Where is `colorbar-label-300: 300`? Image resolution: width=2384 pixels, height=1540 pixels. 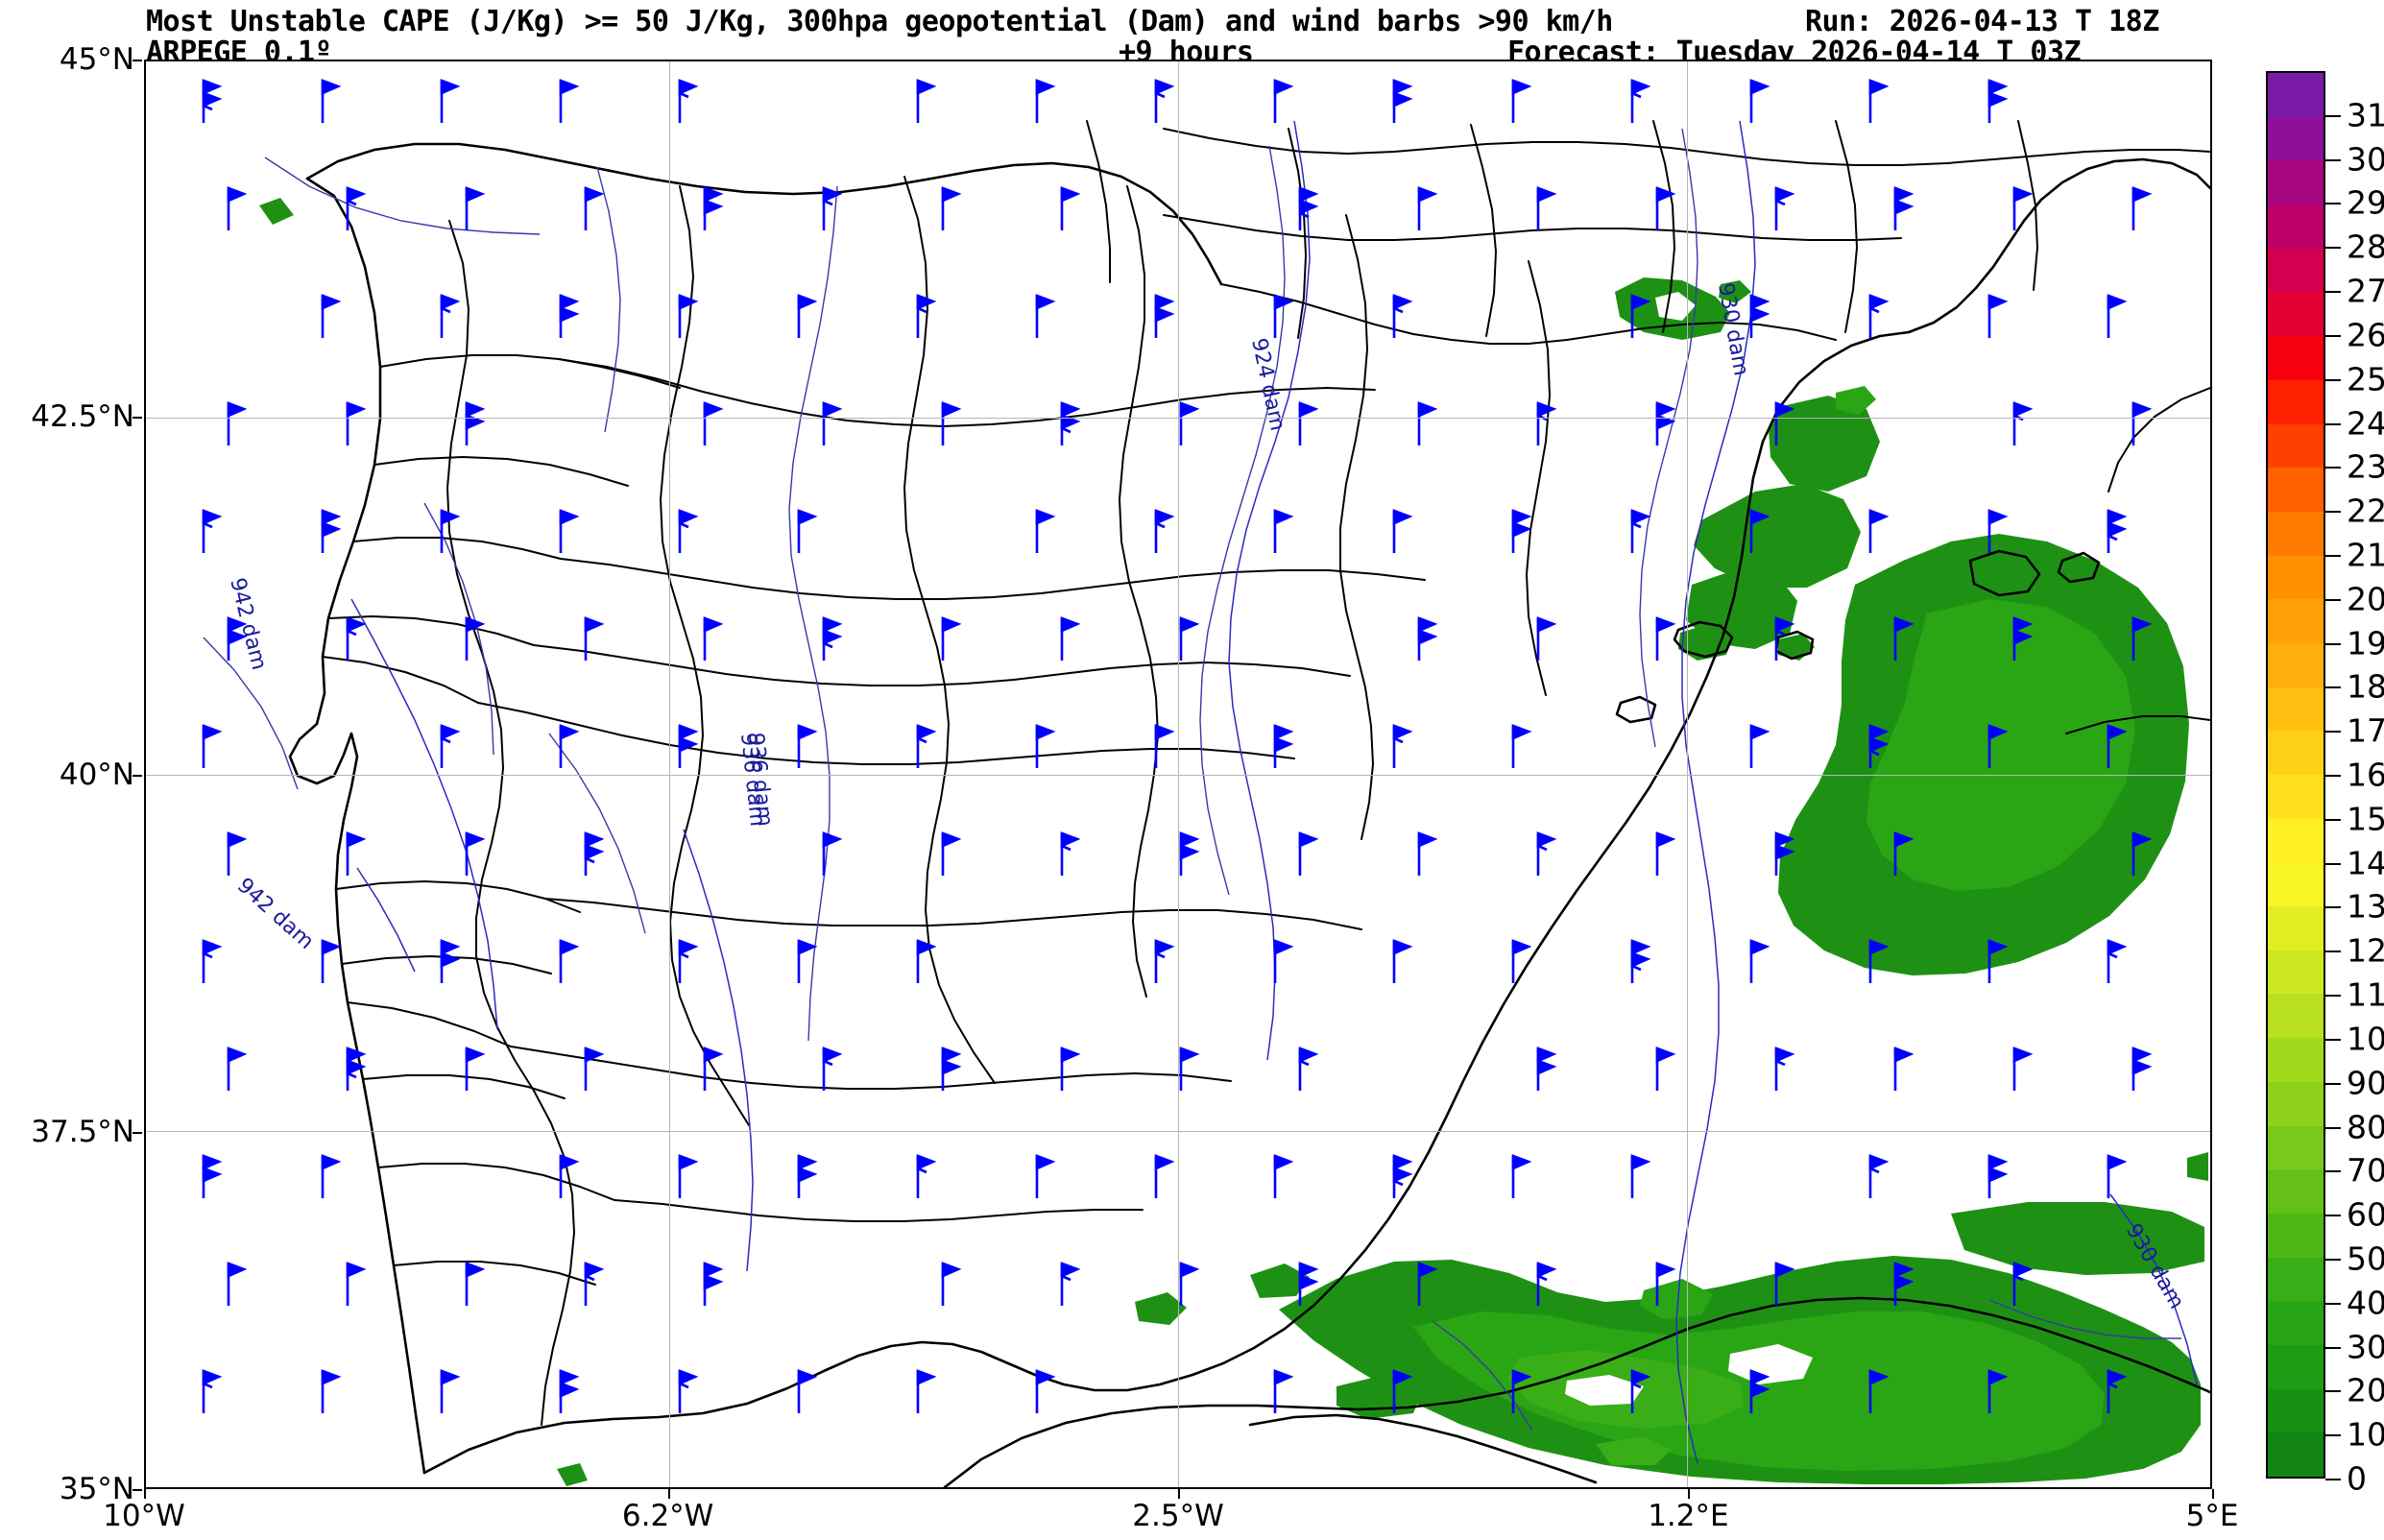 colorbar-label-300: 300 is located at coordinates (2365, 1347).